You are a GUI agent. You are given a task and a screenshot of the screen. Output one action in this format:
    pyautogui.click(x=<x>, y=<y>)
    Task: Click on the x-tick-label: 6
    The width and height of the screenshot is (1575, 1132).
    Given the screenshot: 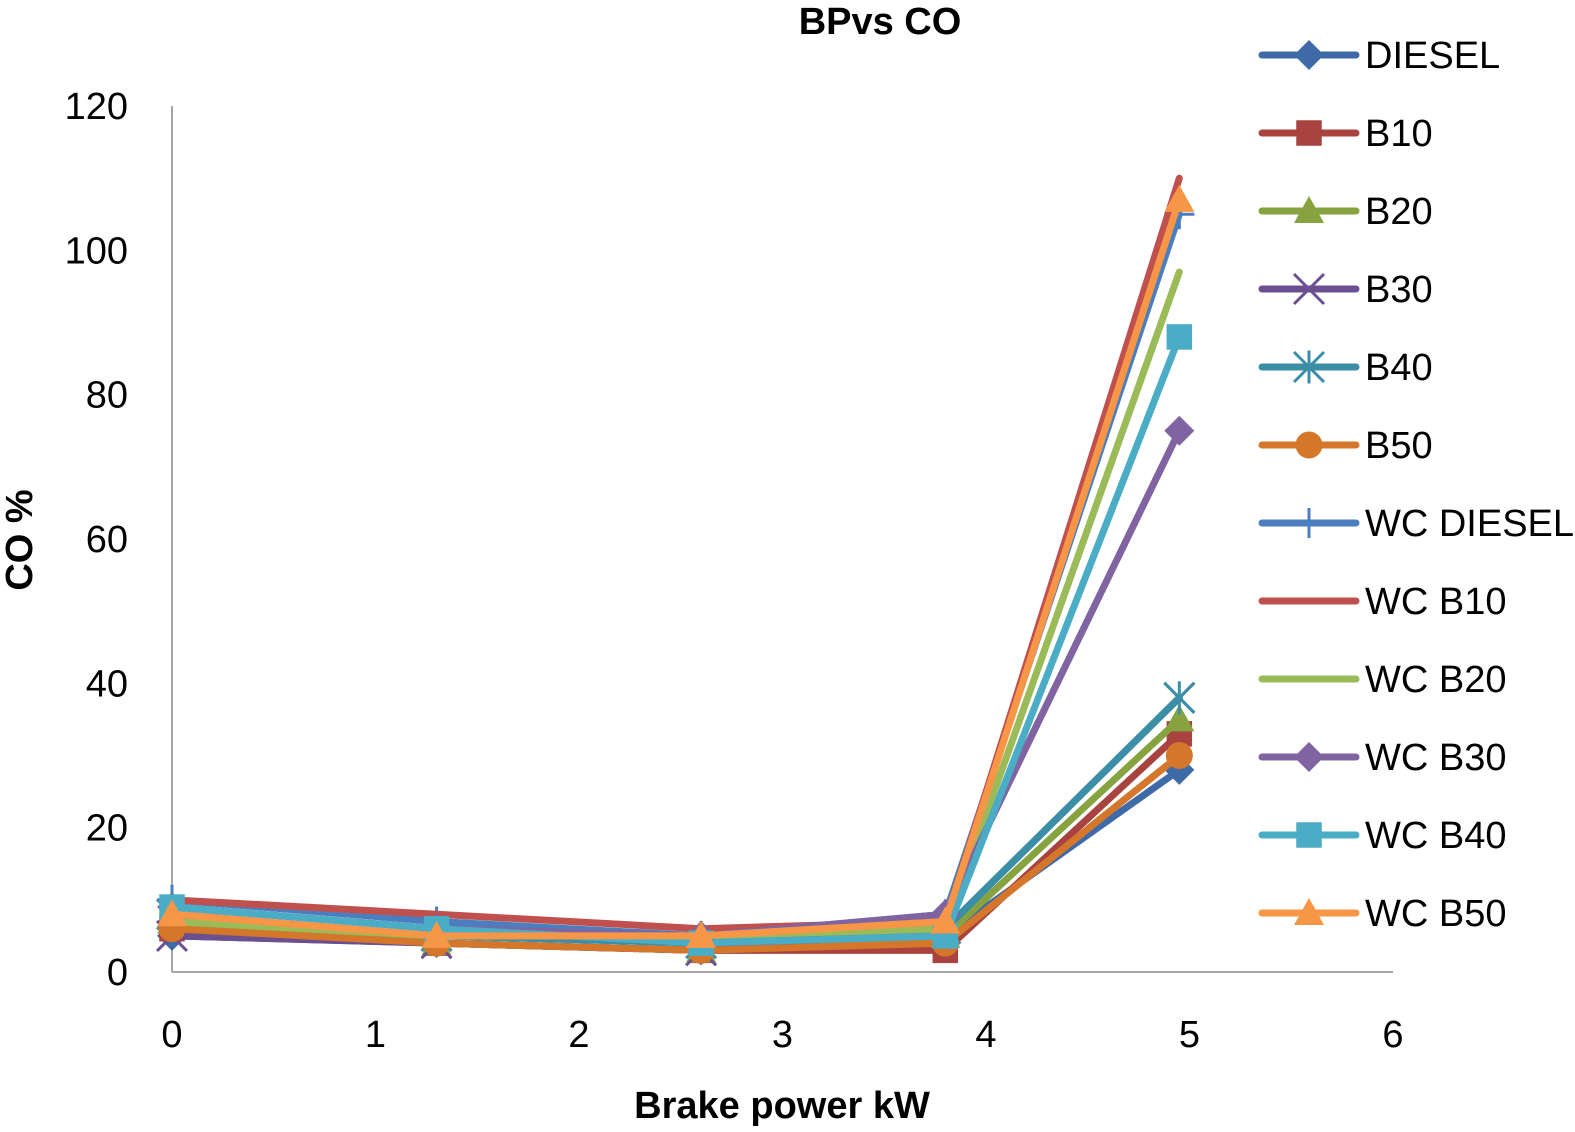 What is the action you would take?
    pyautogui.click(x=1392, y=1035)
    